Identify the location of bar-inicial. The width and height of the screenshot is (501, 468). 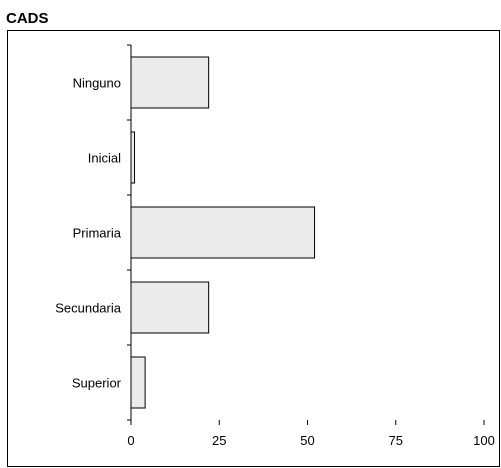
(133, 157).